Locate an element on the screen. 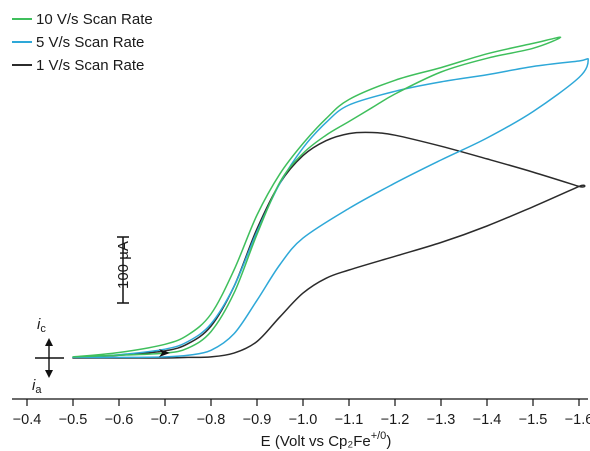 The image size is (590, 451). cathodic-current-label: ic is located at coordinates (41, 325).